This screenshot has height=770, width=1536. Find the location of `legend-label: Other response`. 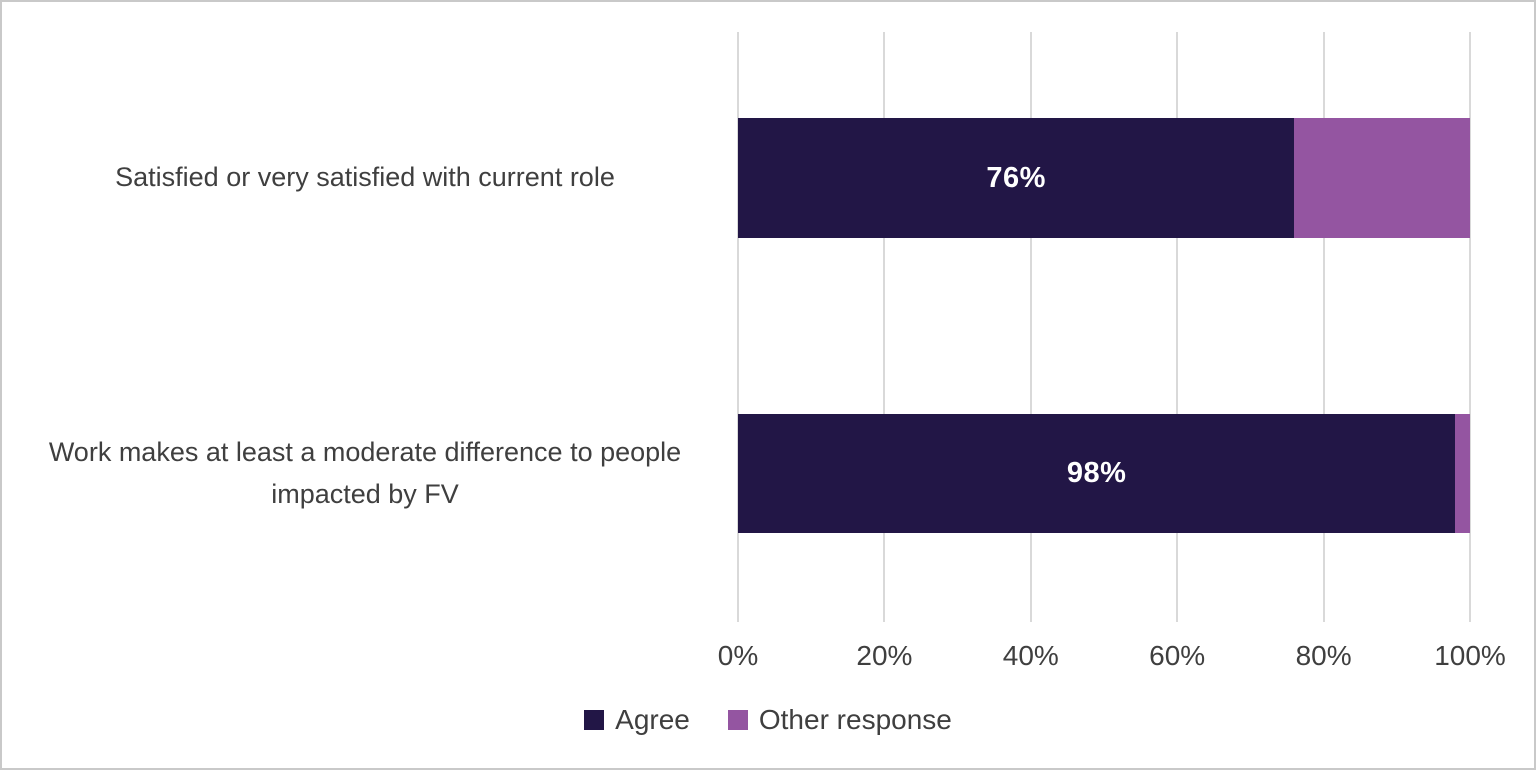

legend-label: Other response is located at coordinates (855, 719).